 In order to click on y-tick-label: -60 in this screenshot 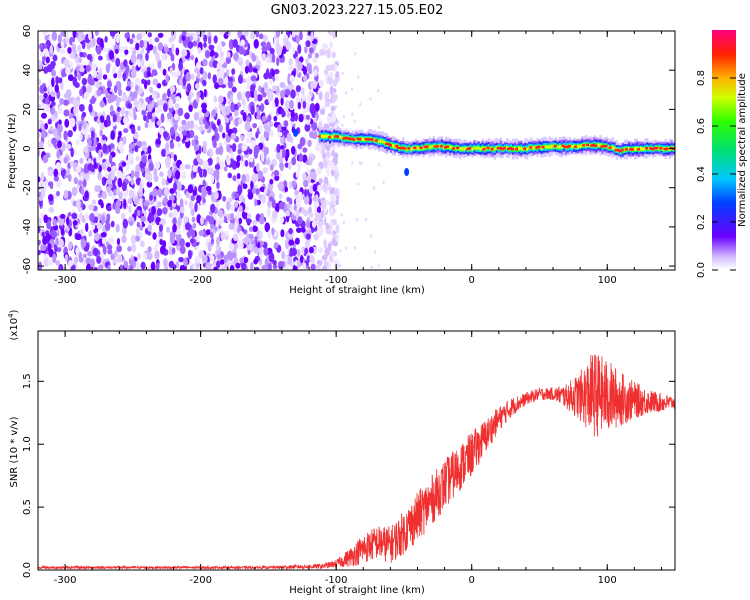, I will do `click(27, 266)`.